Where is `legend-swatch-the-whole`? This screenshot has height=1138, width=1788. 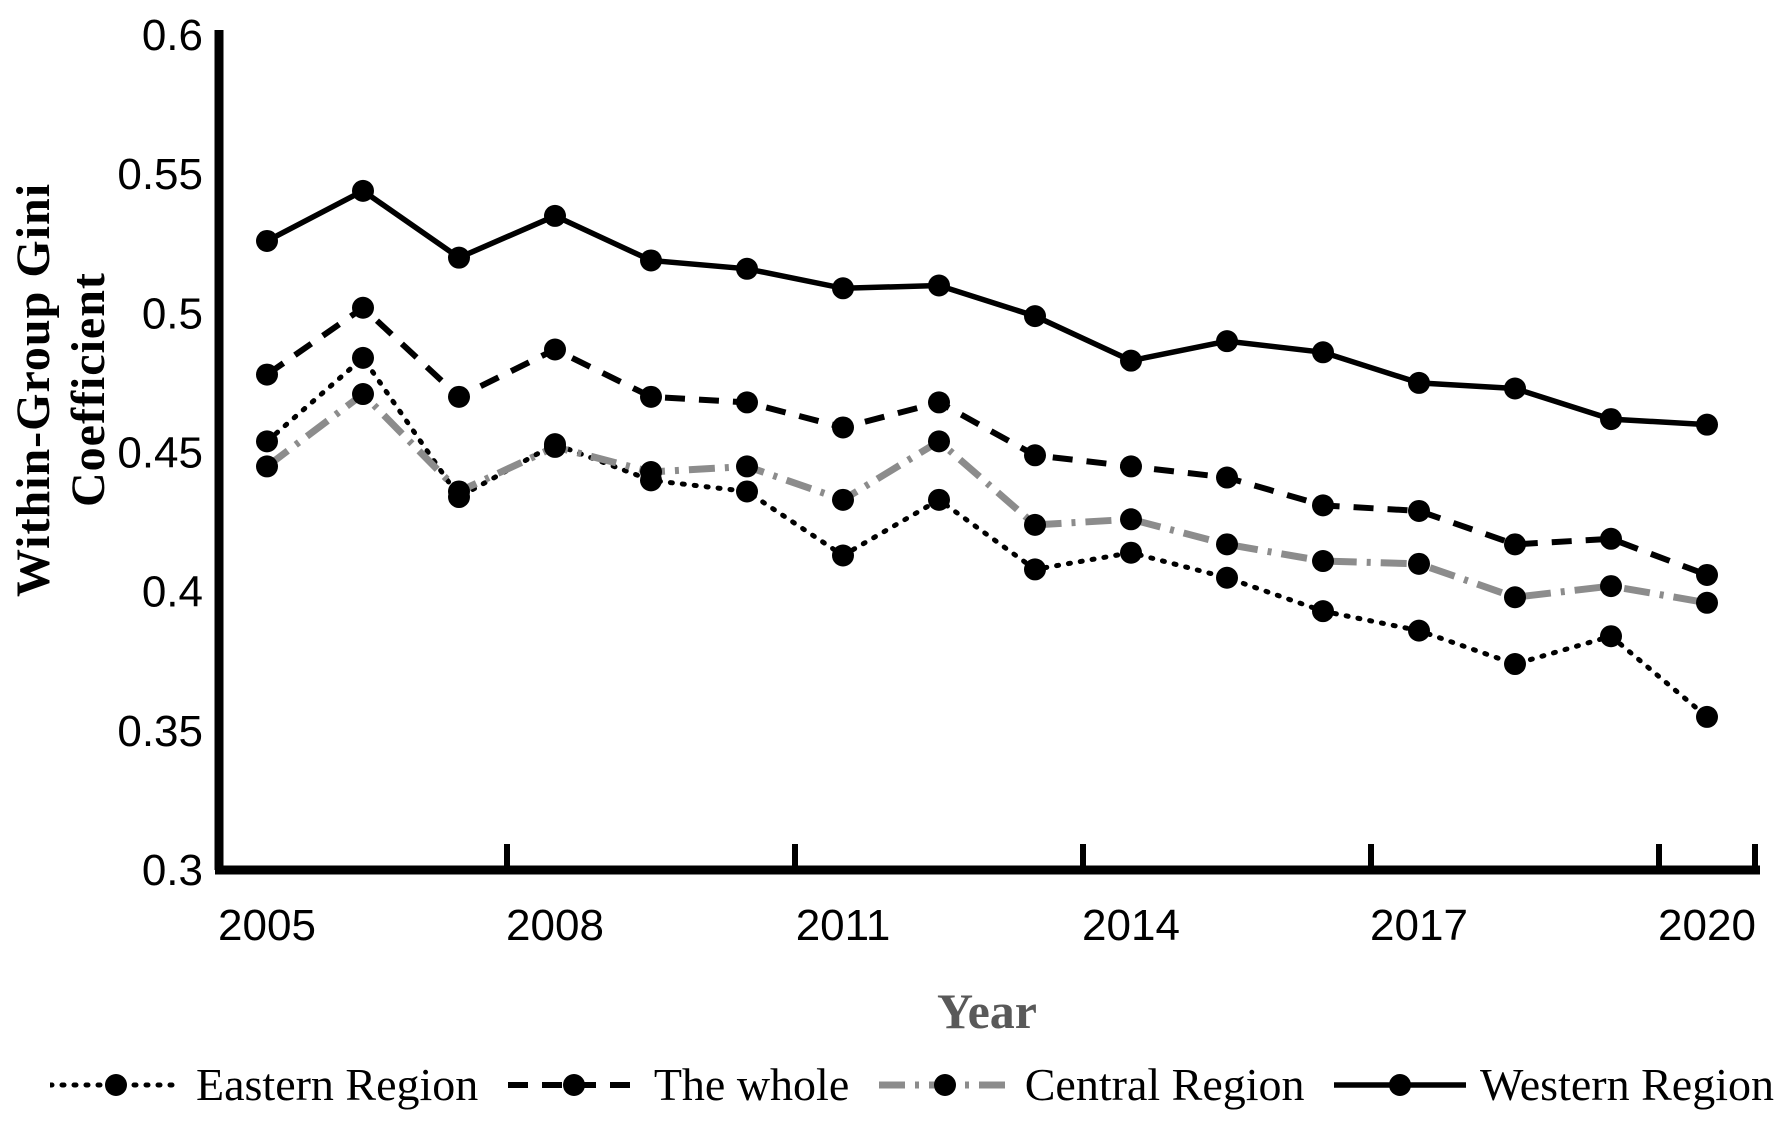
legend-swatch-the-whole is located at coordinates (573, 1084).